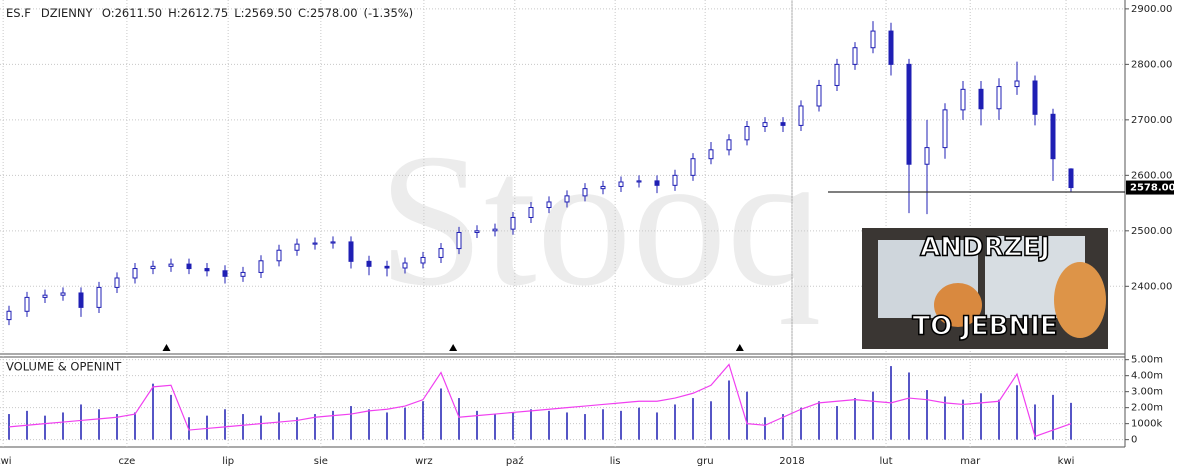  I want to click on close: C:2578.00, so click(327, 13).